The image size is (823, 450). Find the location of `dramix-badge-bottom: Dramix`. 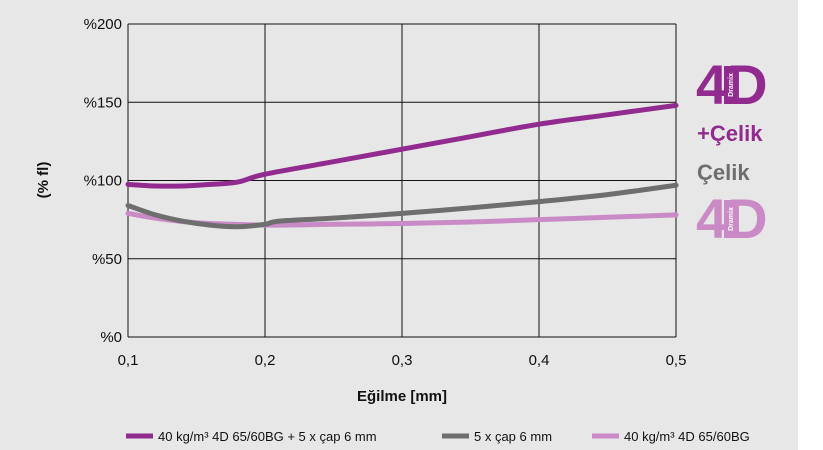

dramix-badge-bottom: Dramix is located at coordinates (730, 219).